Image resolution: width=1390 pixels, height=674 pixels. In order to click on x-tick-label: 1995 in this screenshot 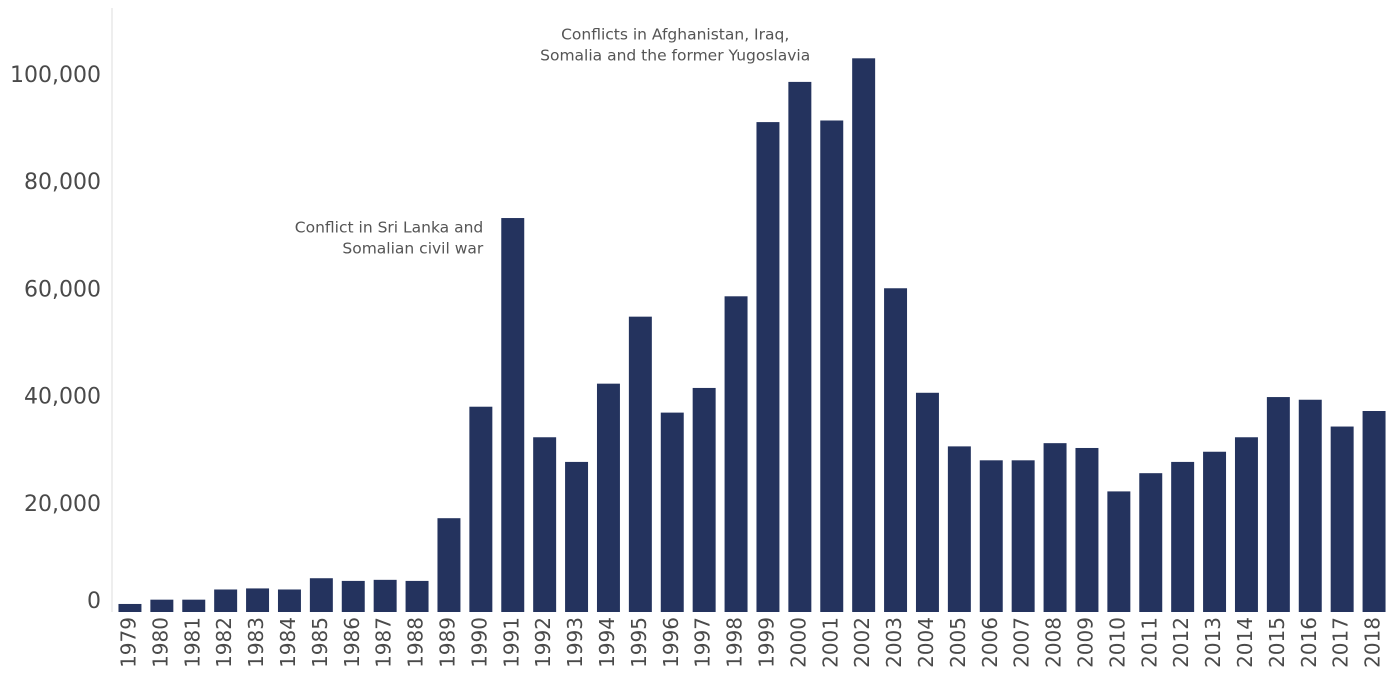, I will do `click(639, 642)`.